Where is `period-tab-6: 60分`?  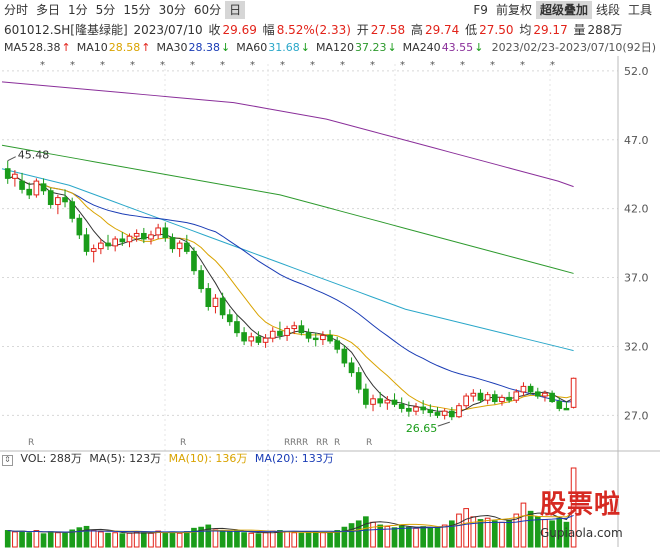
period-tab-6: 60分 is located at coordinates (207, 10).